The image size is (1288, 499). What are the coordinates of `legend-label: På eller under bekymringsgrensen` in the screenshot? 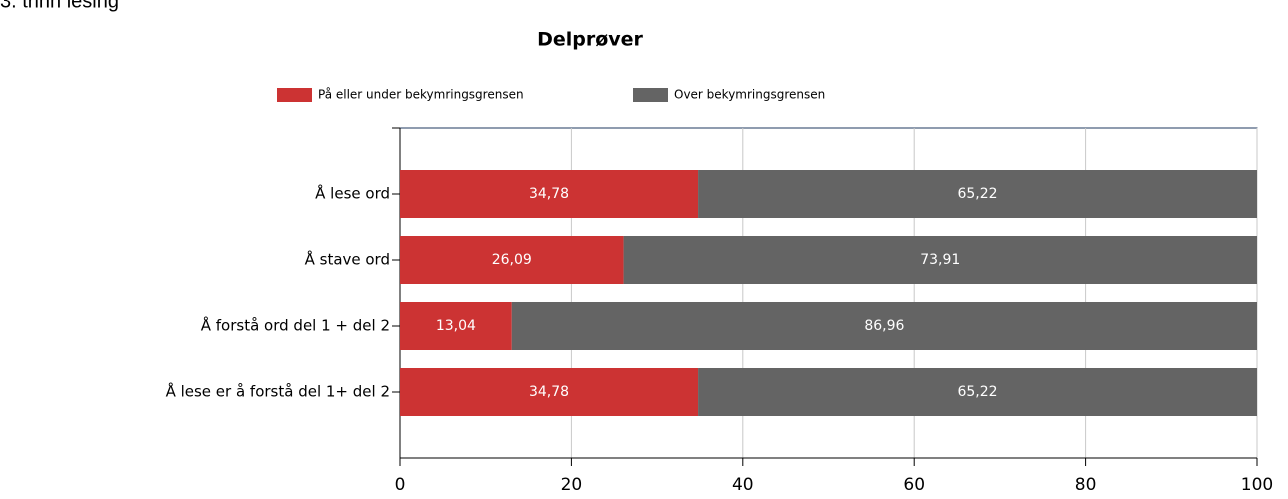 It's located at (421, 95).